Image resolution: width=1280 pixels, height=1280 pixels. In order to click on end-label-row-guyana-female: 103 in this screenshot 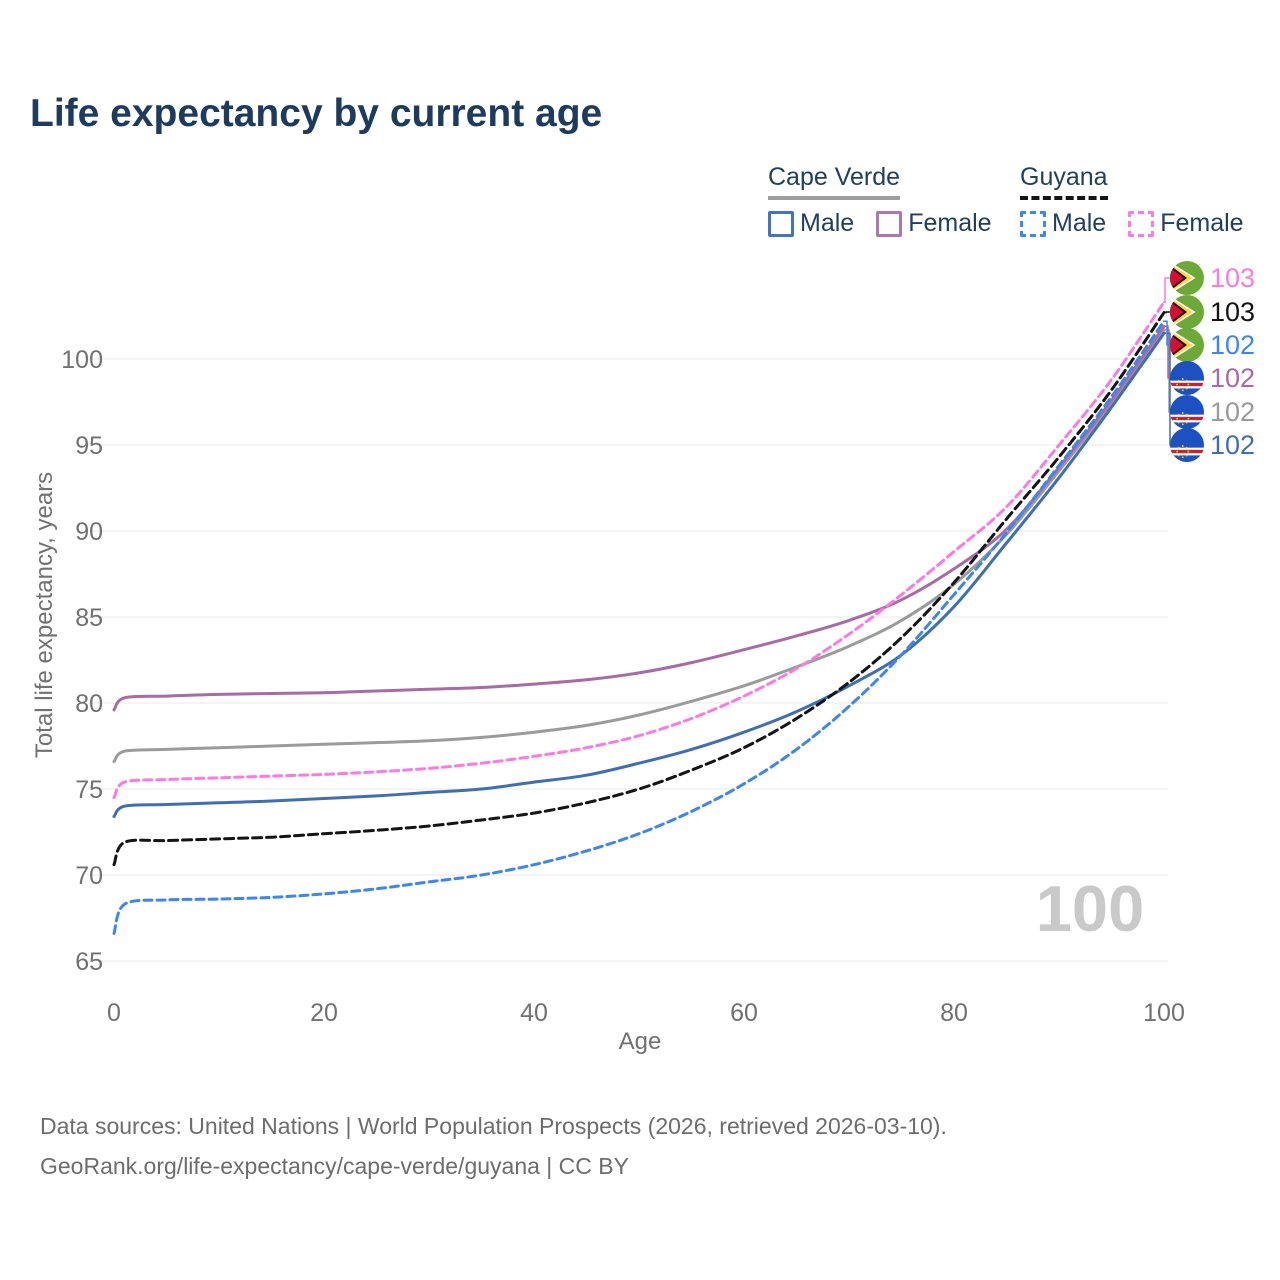, I will do `click(1212, 278)`.